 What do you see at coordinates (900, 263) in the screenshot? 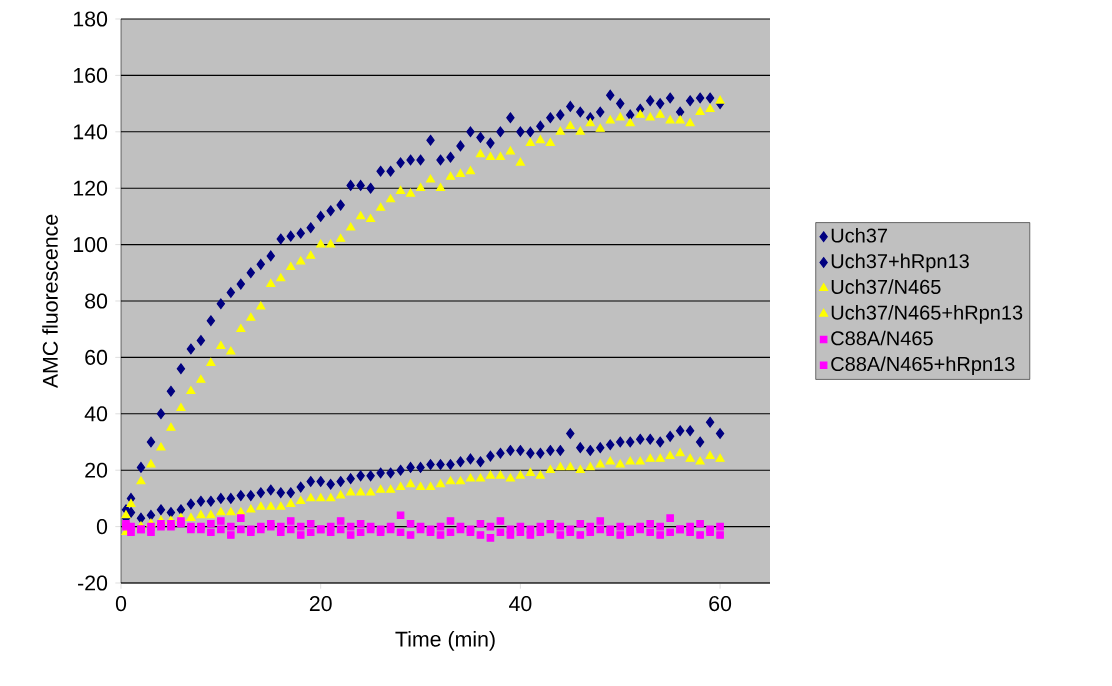
I see `legend-label: Uch37+hRpn13` at bounding box center [900, 263].